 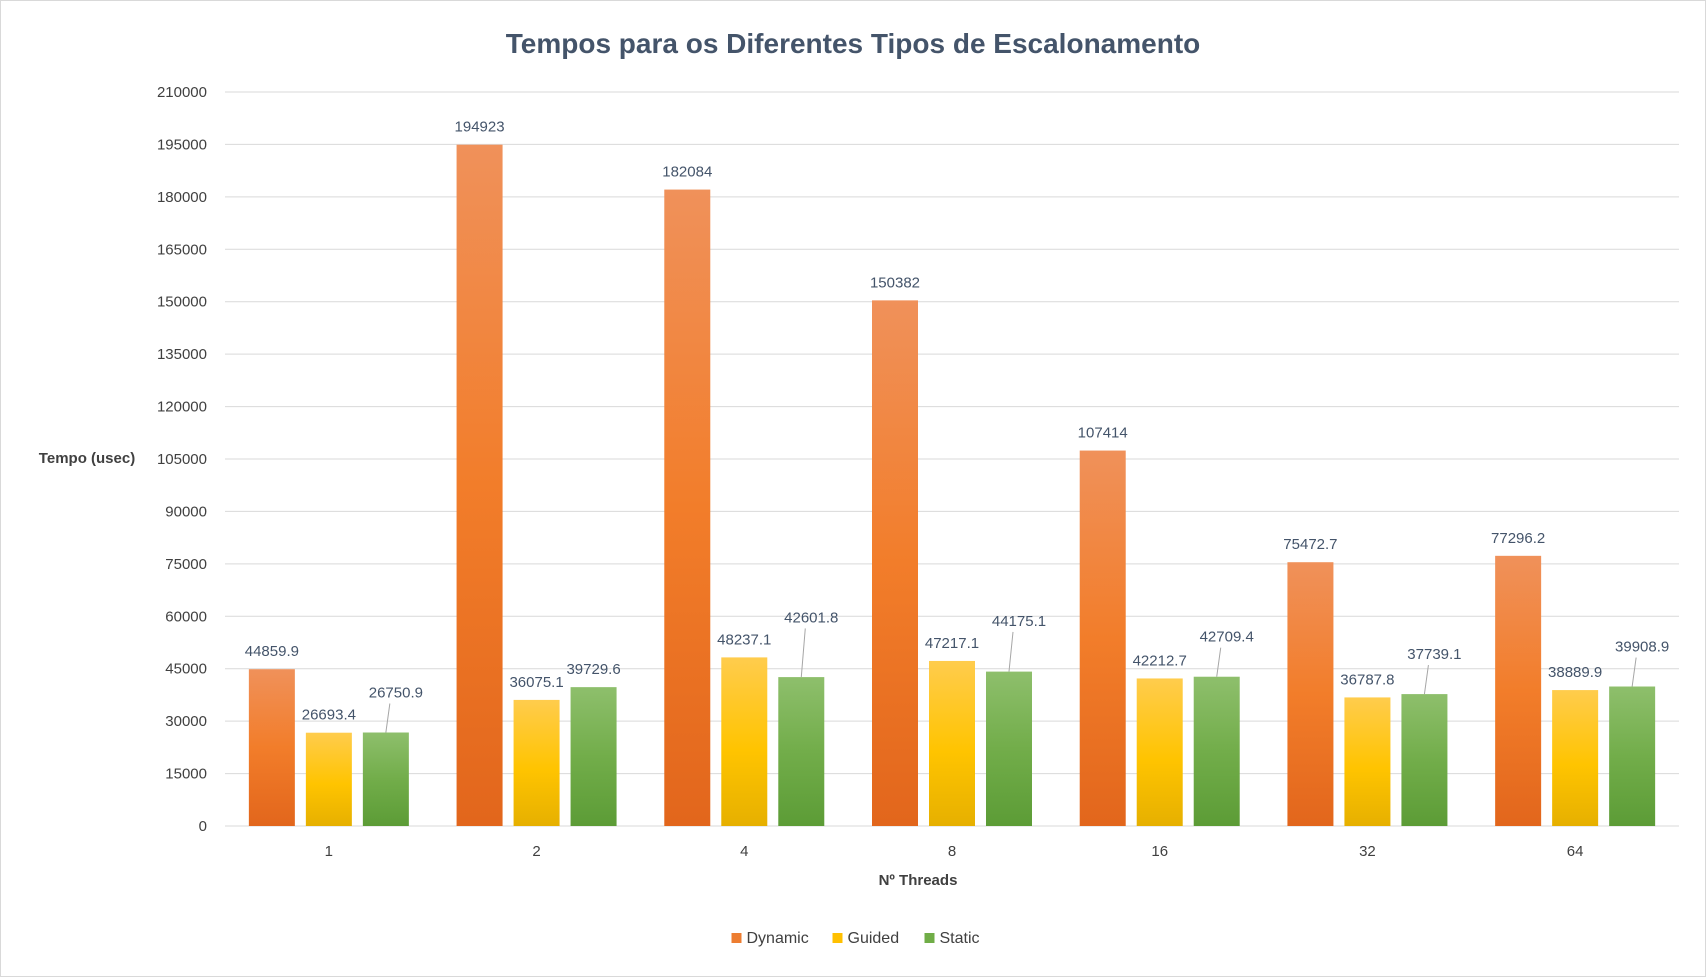 What do you see at coordinates (182, 92) in the screenshot?
I see `y-tick-label: 210000` at bounding box center [182, 92].